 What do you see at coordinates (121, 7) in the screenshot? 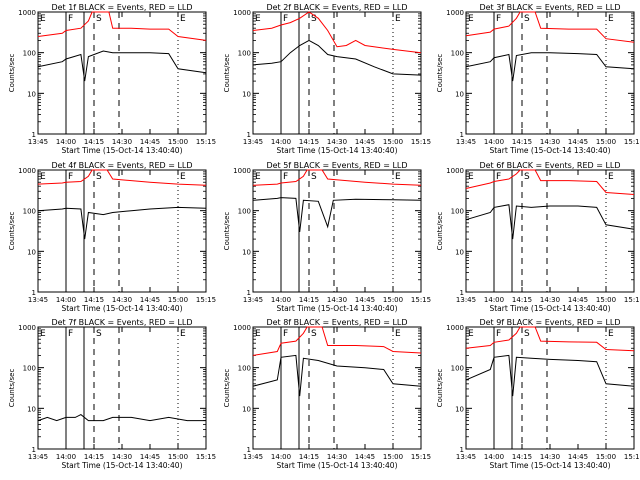
I see `panel-title: Det 1f BLACK = Events, RED = LLD` at bounding box center [121, 7].